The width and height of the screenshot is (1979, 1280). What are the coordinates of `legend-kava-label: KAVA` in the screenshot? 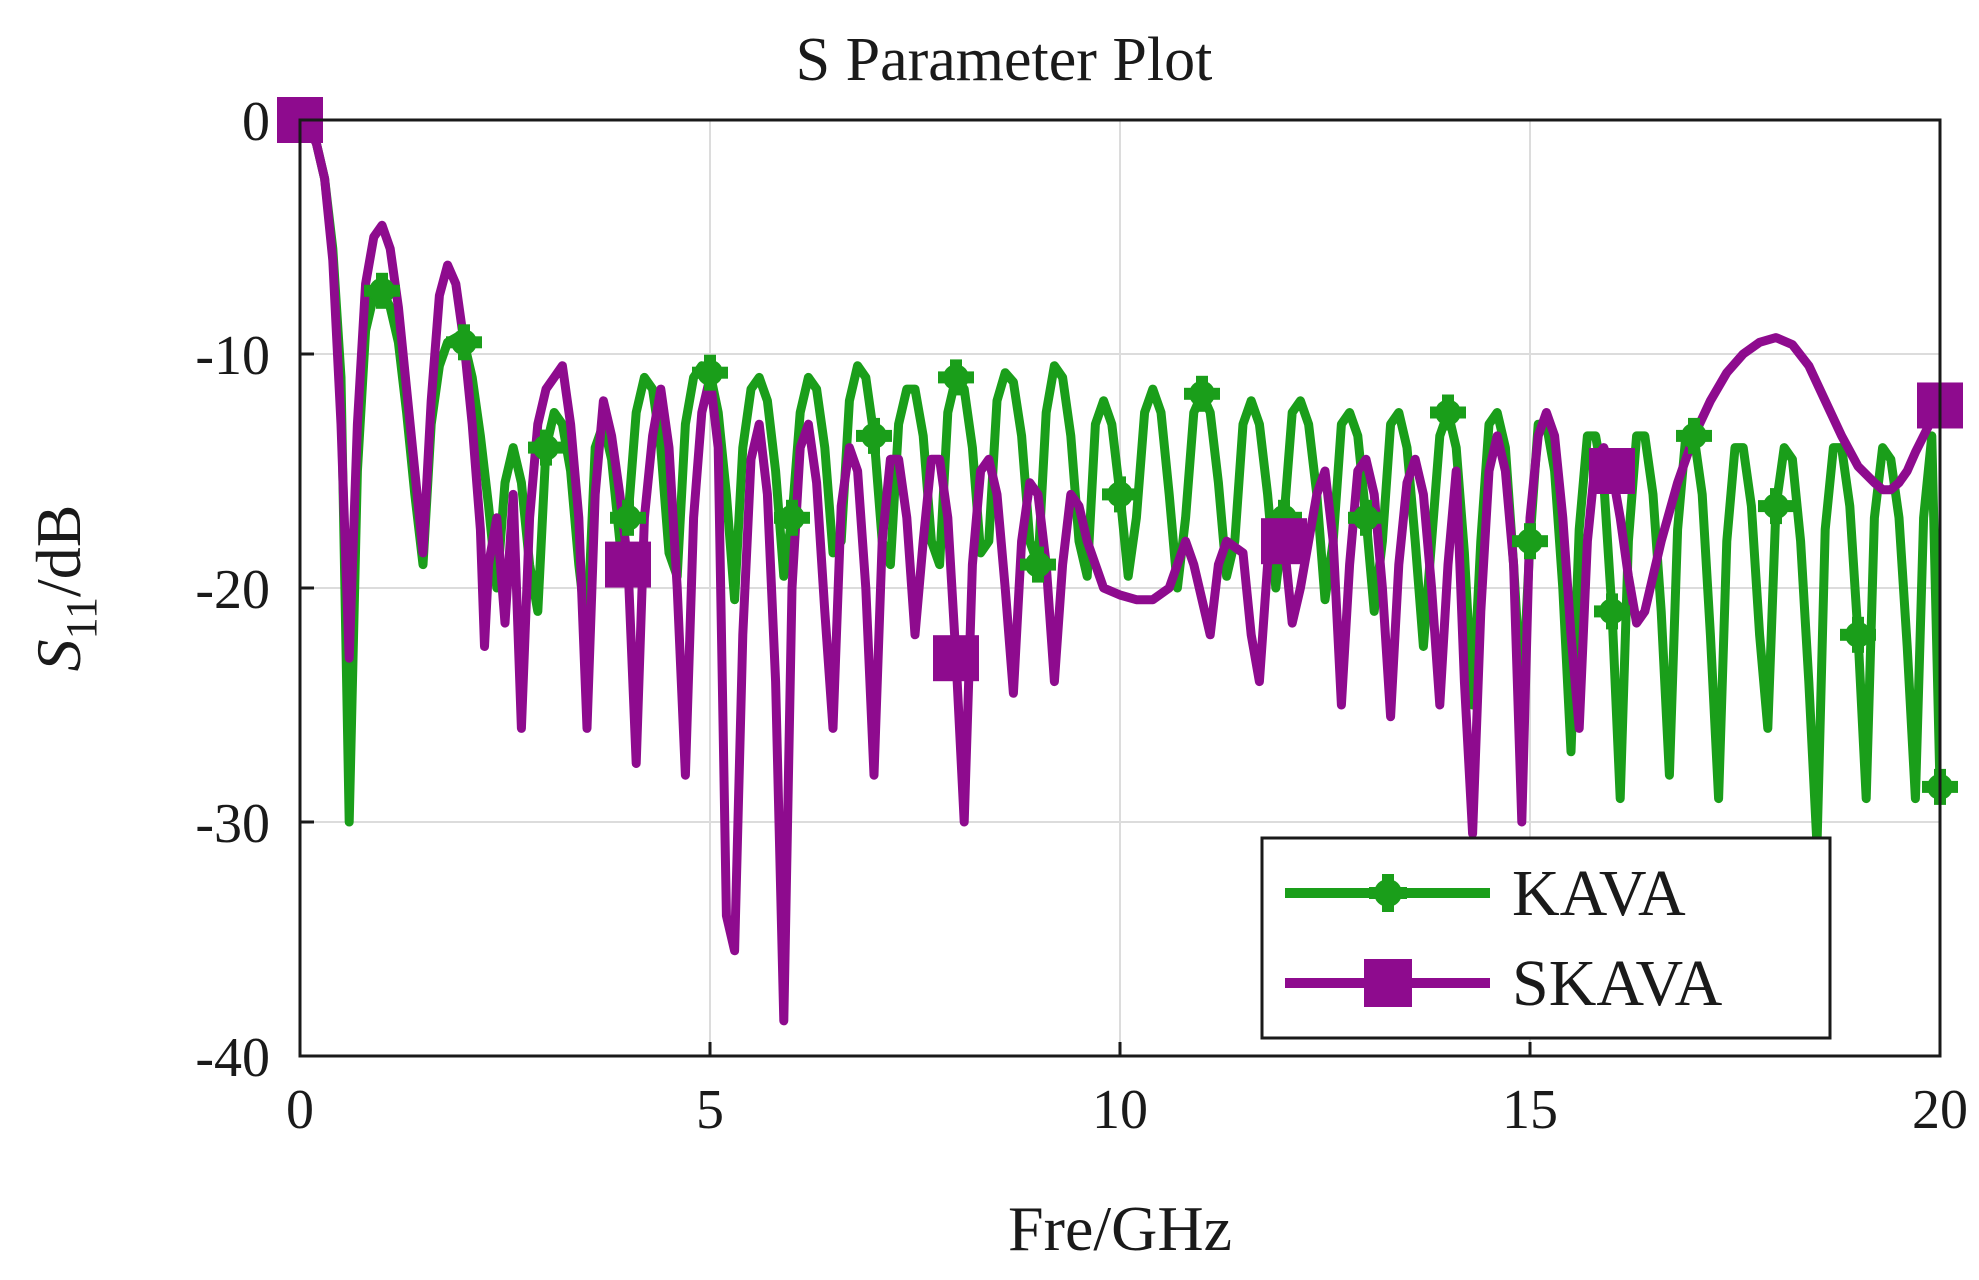 It's located at (1599, 893).